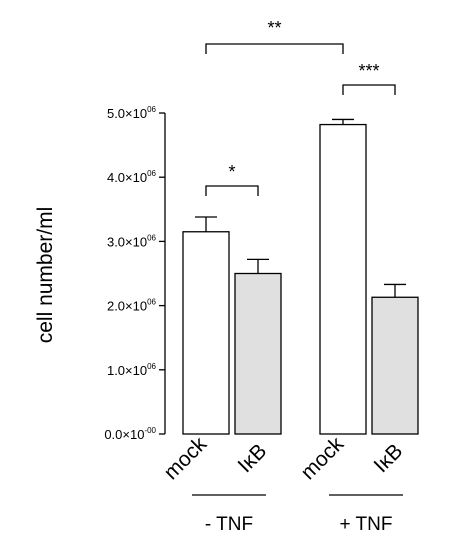  I want to click on y-tick-label: 5.0×1006, so click(132, 113).